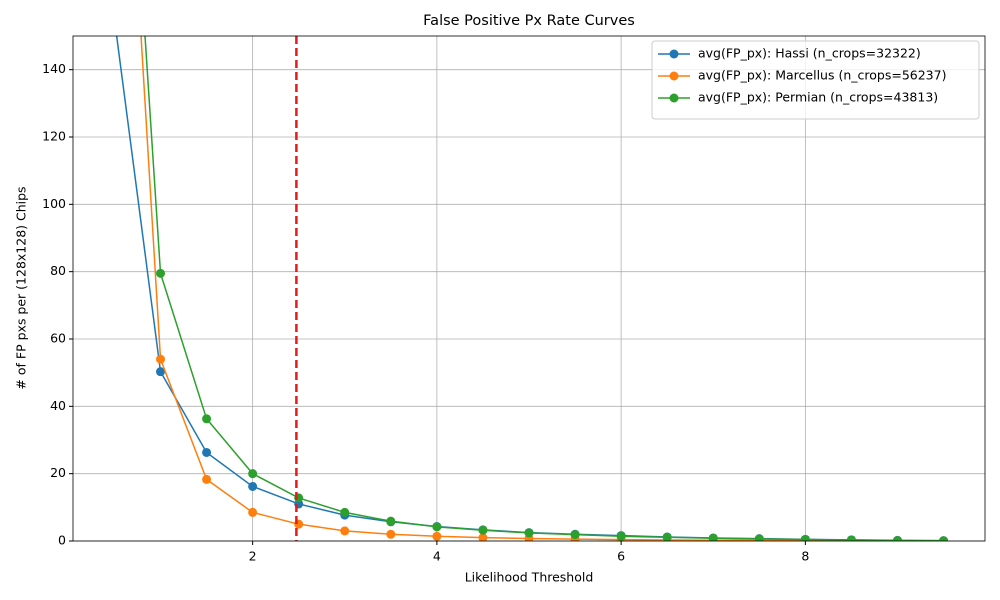  Describe the element at coordinates (621, 556) in the screenshot. I see `x-tick-label: 6` at that location.